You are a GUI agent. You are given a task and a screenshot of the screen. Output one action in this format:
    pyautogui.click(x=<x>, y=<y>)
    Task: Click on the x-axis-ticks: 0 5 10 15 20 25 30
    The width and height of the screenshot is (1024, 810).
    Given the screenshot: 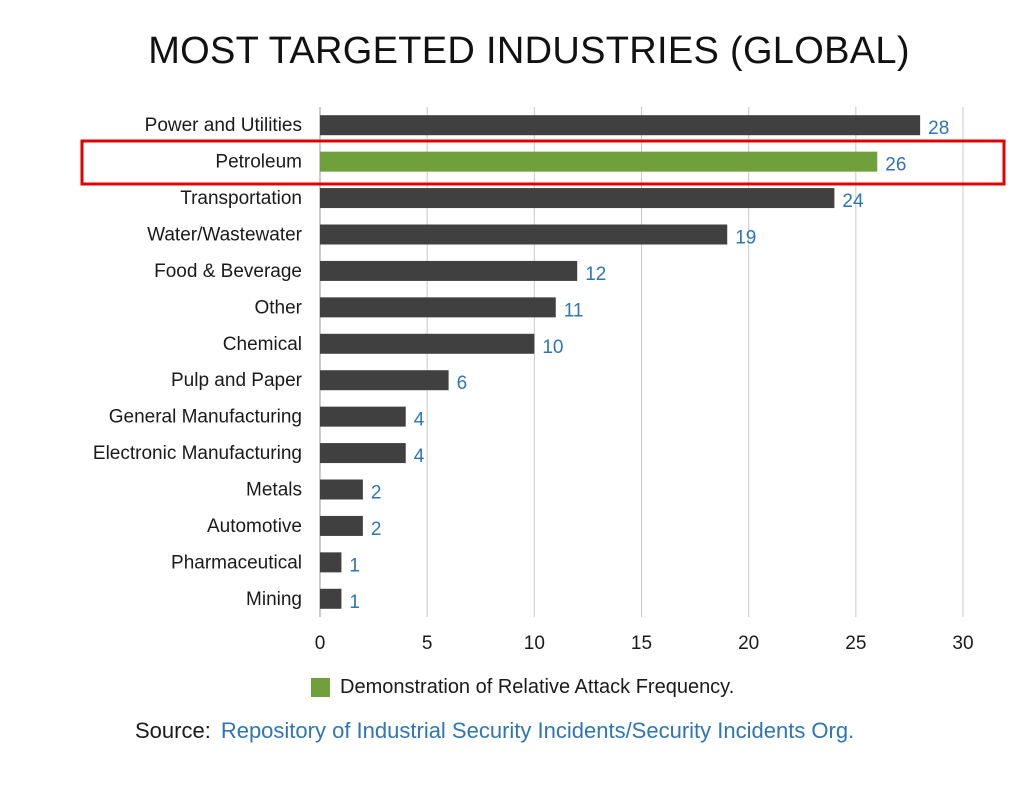 What is the action you would take?
    pyautogui.click(x=644, y=643)
    